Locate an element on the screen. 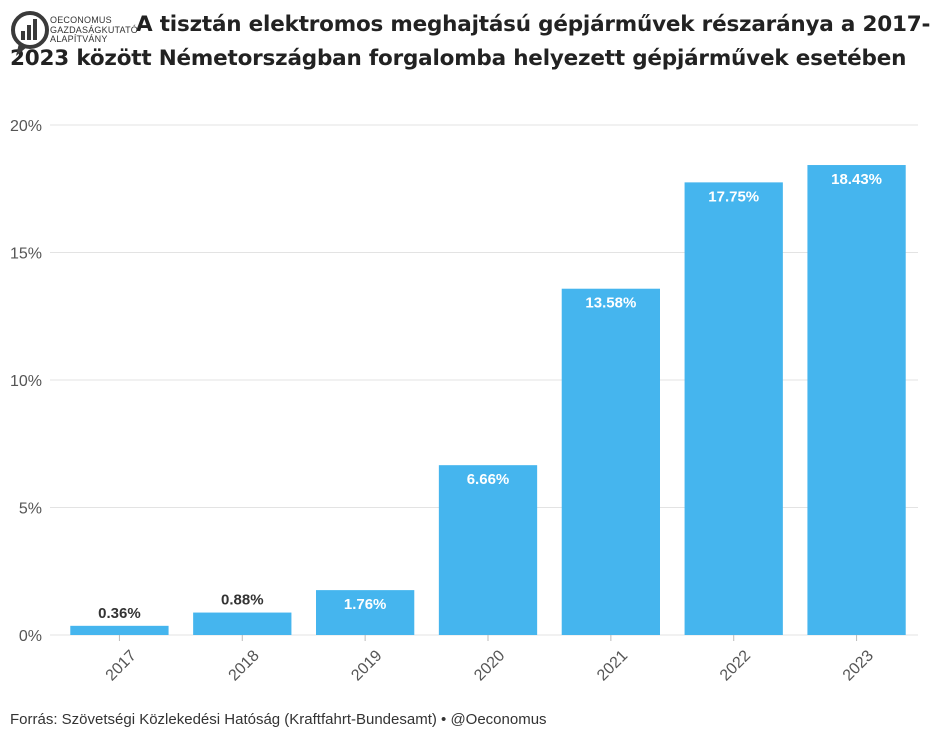  logo-line-2: GAZDASÁGKUTATÓ is located at coordinates (94, 29).